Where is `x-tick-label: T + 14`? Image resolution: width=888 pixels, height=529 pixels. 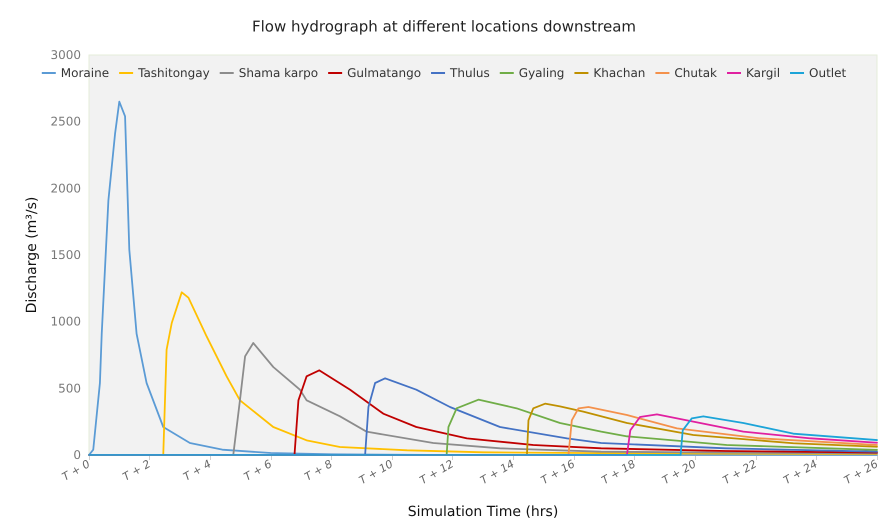 x-tick-label: T + 14 is located at coordinates (497, 472).